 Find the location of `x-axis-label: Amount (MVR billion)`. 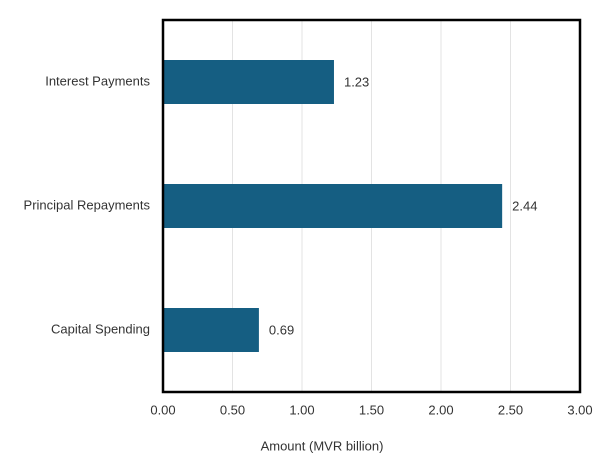

x-axis-label: Amount (MVR billion) is located at coordinates (322, 445).